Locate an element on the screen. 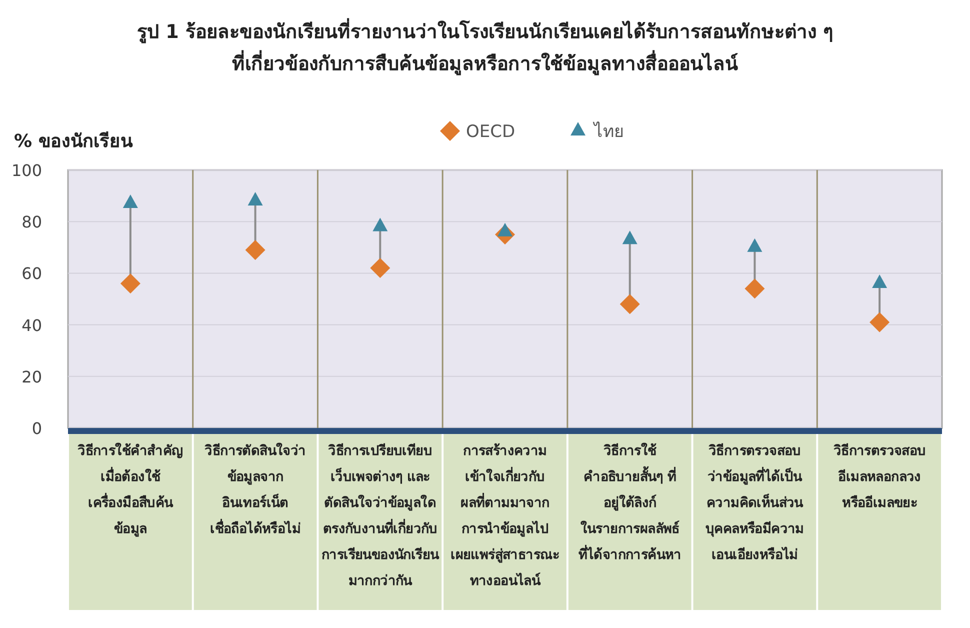 The width and height of the screenshot is (970, 628). x-tick-label: วิธีการเปรียบเทียบ เว็บเพจต่างๆ และ ตัดสินใจว่าข้อมูลใด ตรงกับงานที่เกี่ยวกับ การเรียนของนักเรียน มากกว่ากัน is located at coordinates (381, 516).